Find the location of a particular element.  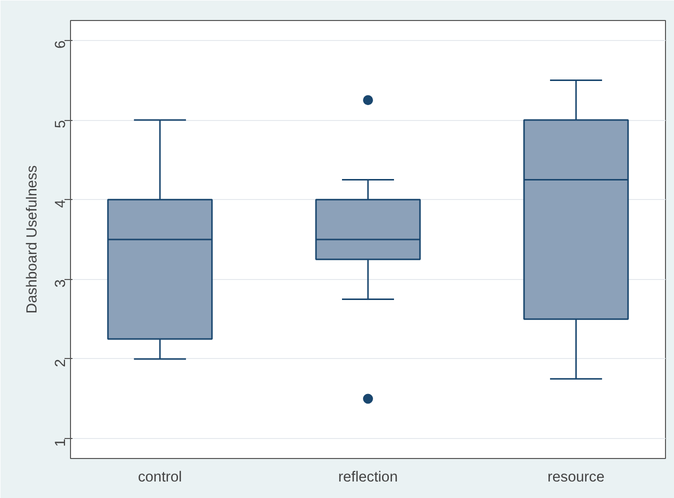

y-tick-label: 5 is located at coordinates (61, 124).